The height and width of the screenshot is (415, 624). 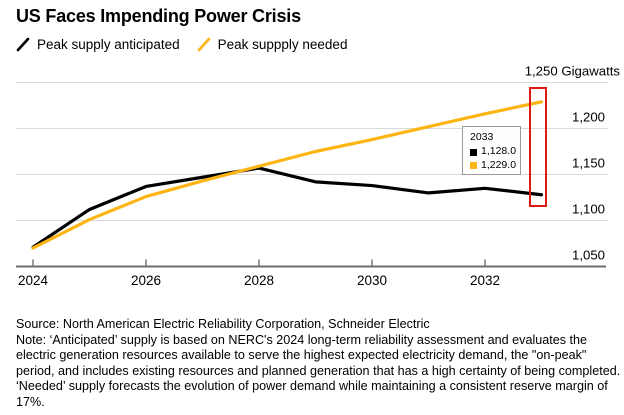 What do you see at coordinates (588, 255) in the screenshot?
I see `y-axis-label: 1,050` at bounding box center [588, 255].